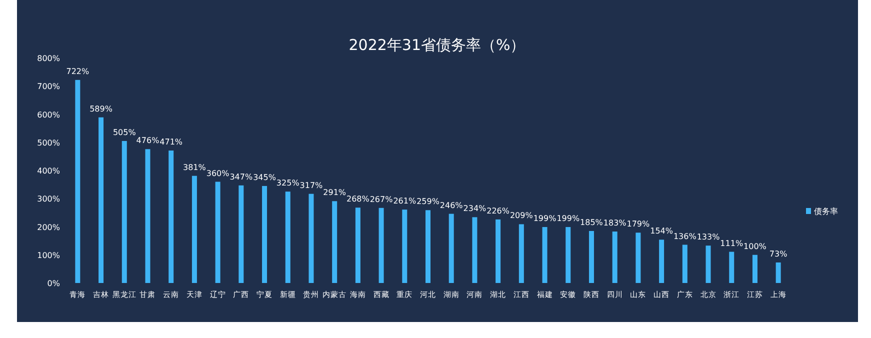  I want to click on data-label: 722%, so click(78, 71).